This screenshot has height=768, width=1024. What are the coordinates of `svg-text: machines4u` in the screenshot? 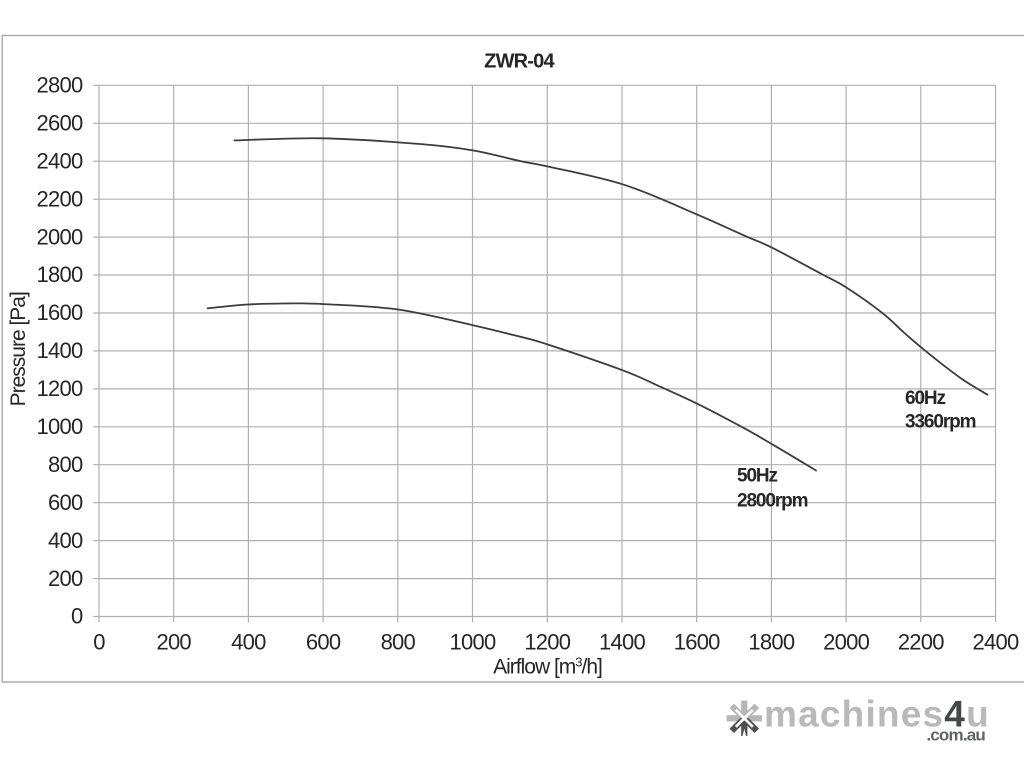 It's located at (877, 714).